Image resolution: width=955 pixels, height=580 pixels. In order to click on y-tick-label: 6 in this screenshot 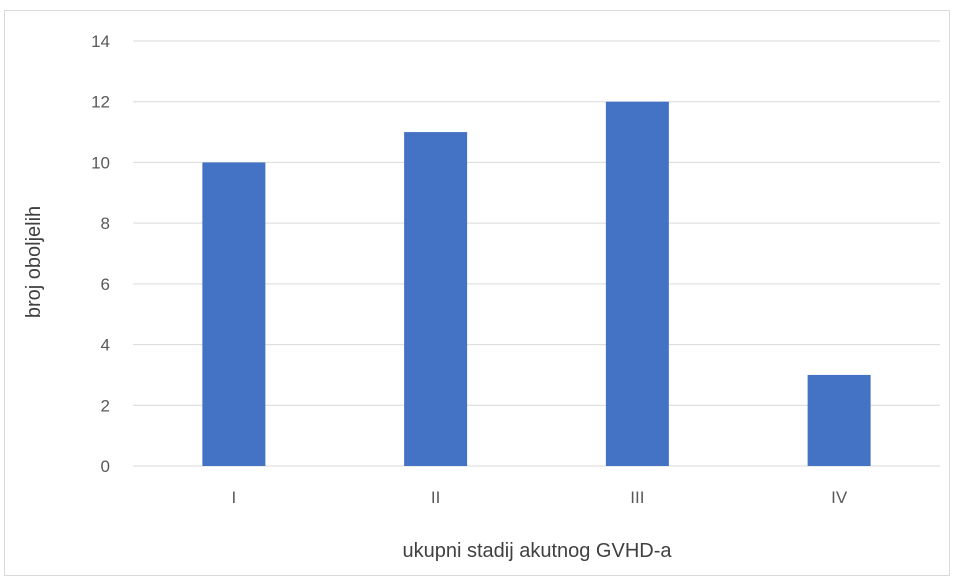, I will do `click(105, 284)`.